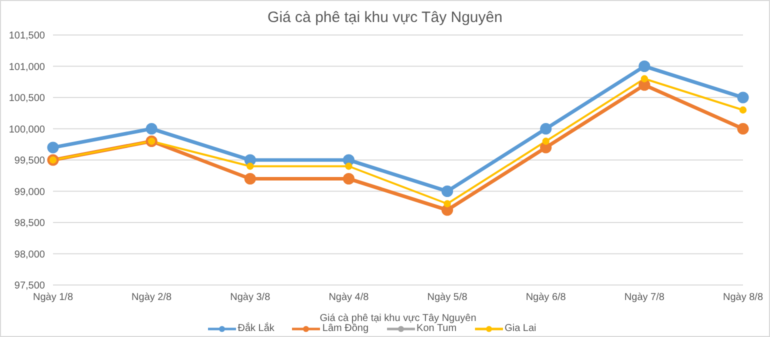 This screenshot has height=337, width=770. What do you see at coordinates (27, 67) in the screenshot?
I see `y-tick-label: 101,000` at bounding box center [27, 67].